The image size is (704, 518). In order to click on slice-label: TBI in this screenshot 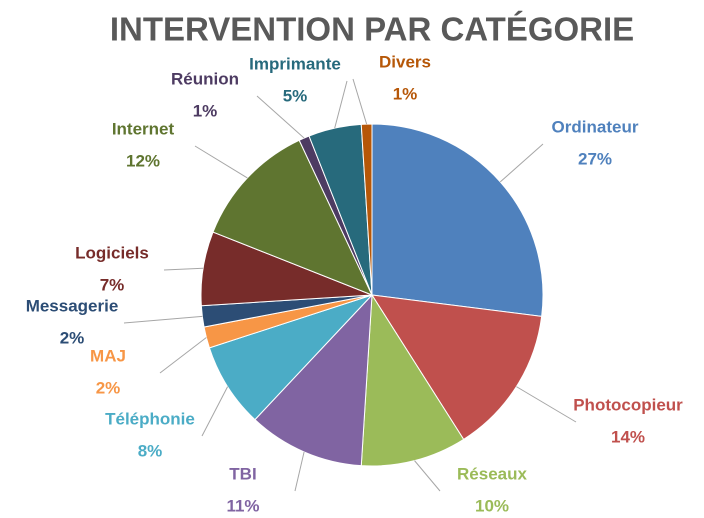, I will do `click(242, 473)`.